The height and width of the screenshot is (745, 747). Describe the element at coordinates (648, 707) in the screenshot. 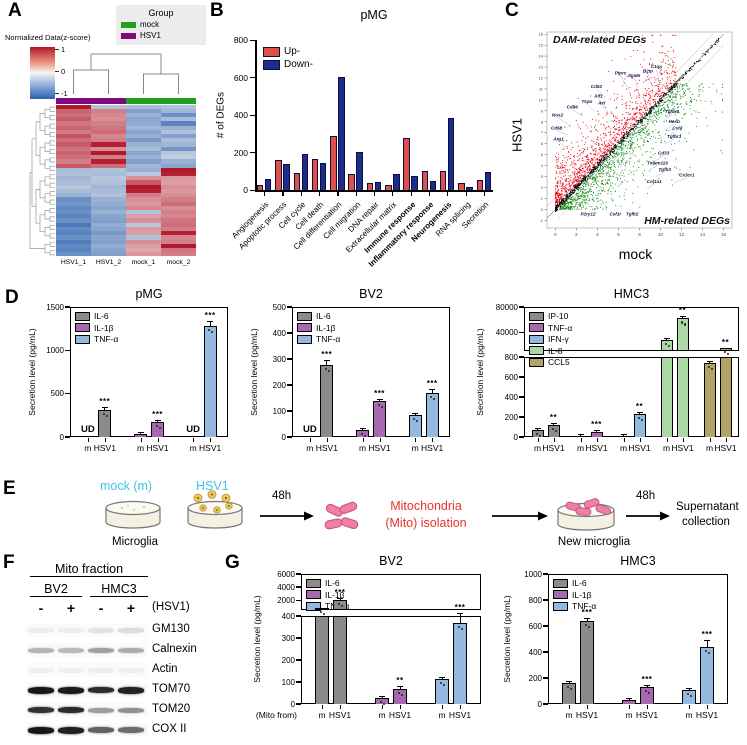

I see `x-tick` at that location.